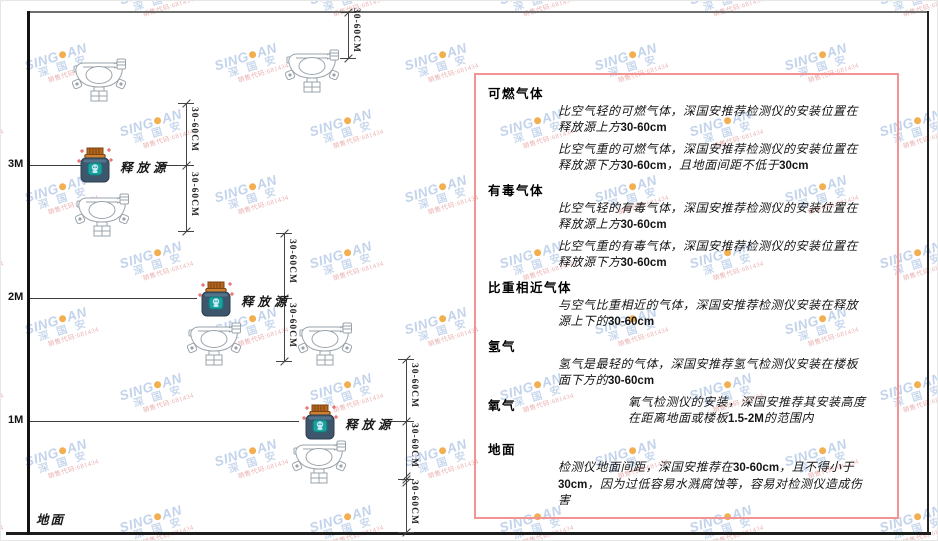 The width and height of the screenshot is (938, 541). Describe the element at coordinates (708, 372) in the screenshot. I see `guide-paragraph: 氢气是最轻的气体，深国安推荐氢气检测仪安装在楼板面下方的30-60cm` at that location.